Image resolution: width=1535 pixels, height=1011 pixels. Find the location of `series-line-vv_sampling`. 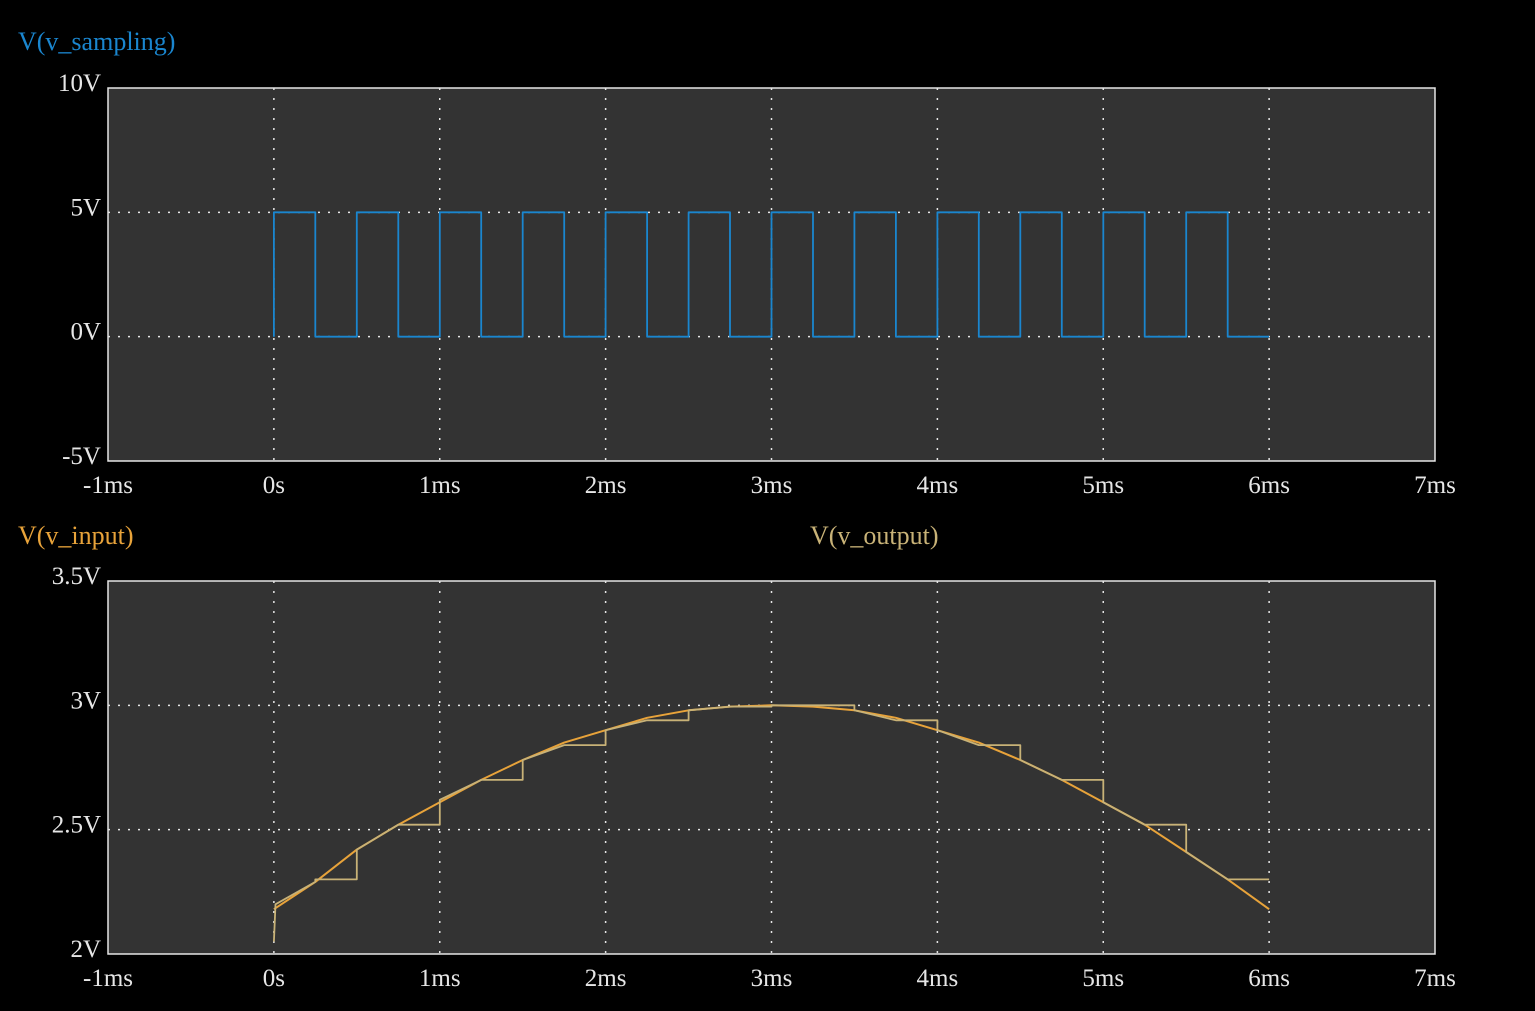

series-line-vv_sampling is located at coordinates (771, 274).